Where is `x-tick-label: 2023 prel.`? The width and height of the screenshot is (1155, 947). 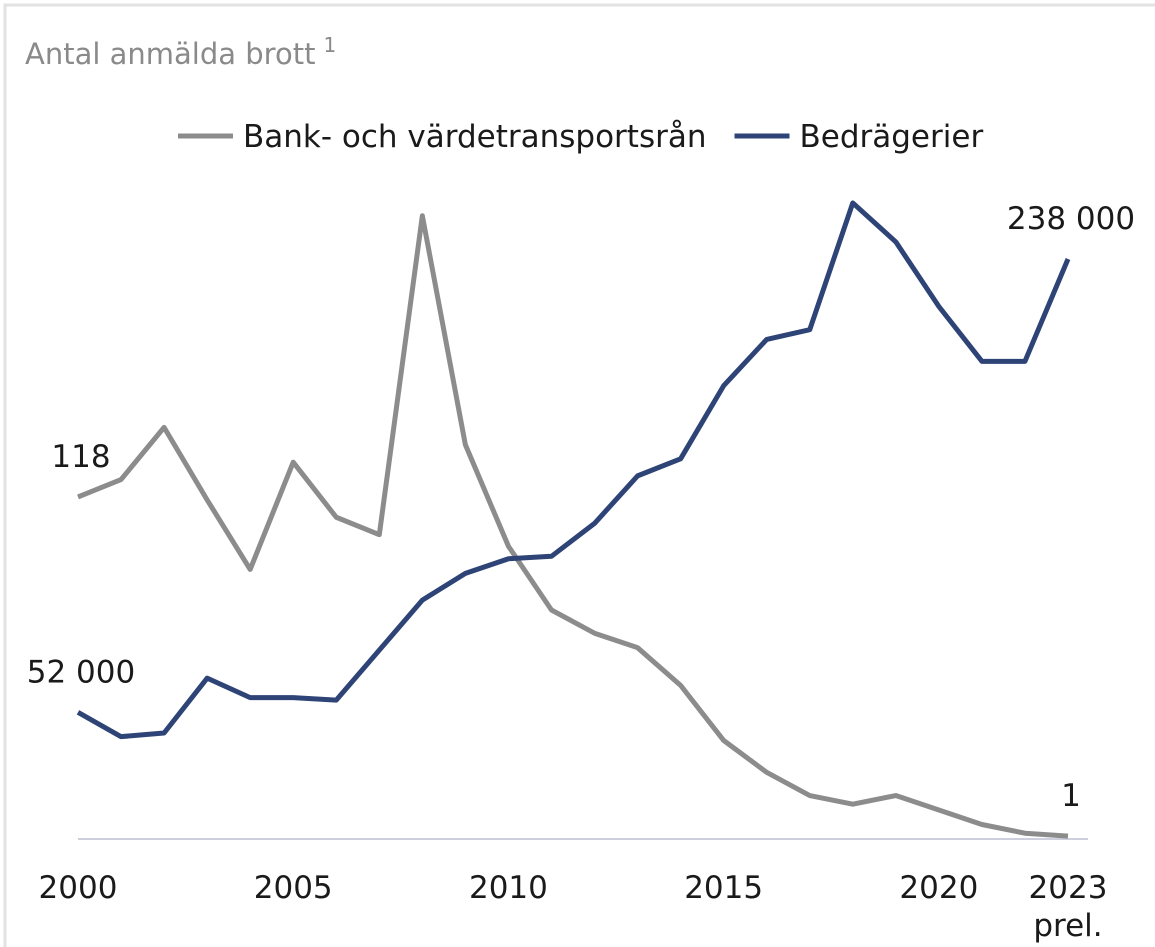
x-tick-label: 2023 prel. is located at coordinates (1068, 907).